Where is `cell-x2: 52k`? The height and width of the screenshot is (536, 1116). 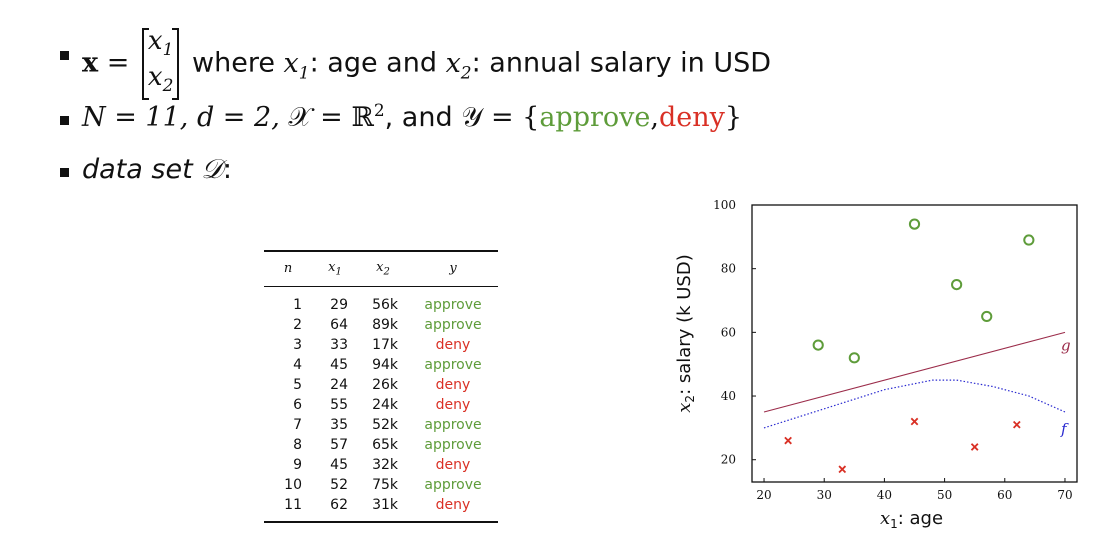 cell-x2: 52k is located at coordinates (385, 424).